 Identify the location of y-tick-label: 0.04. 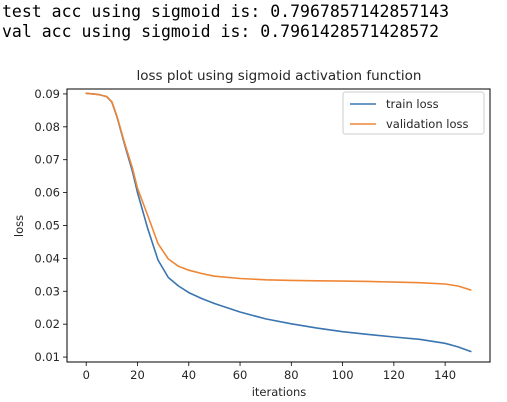
(47, 258).